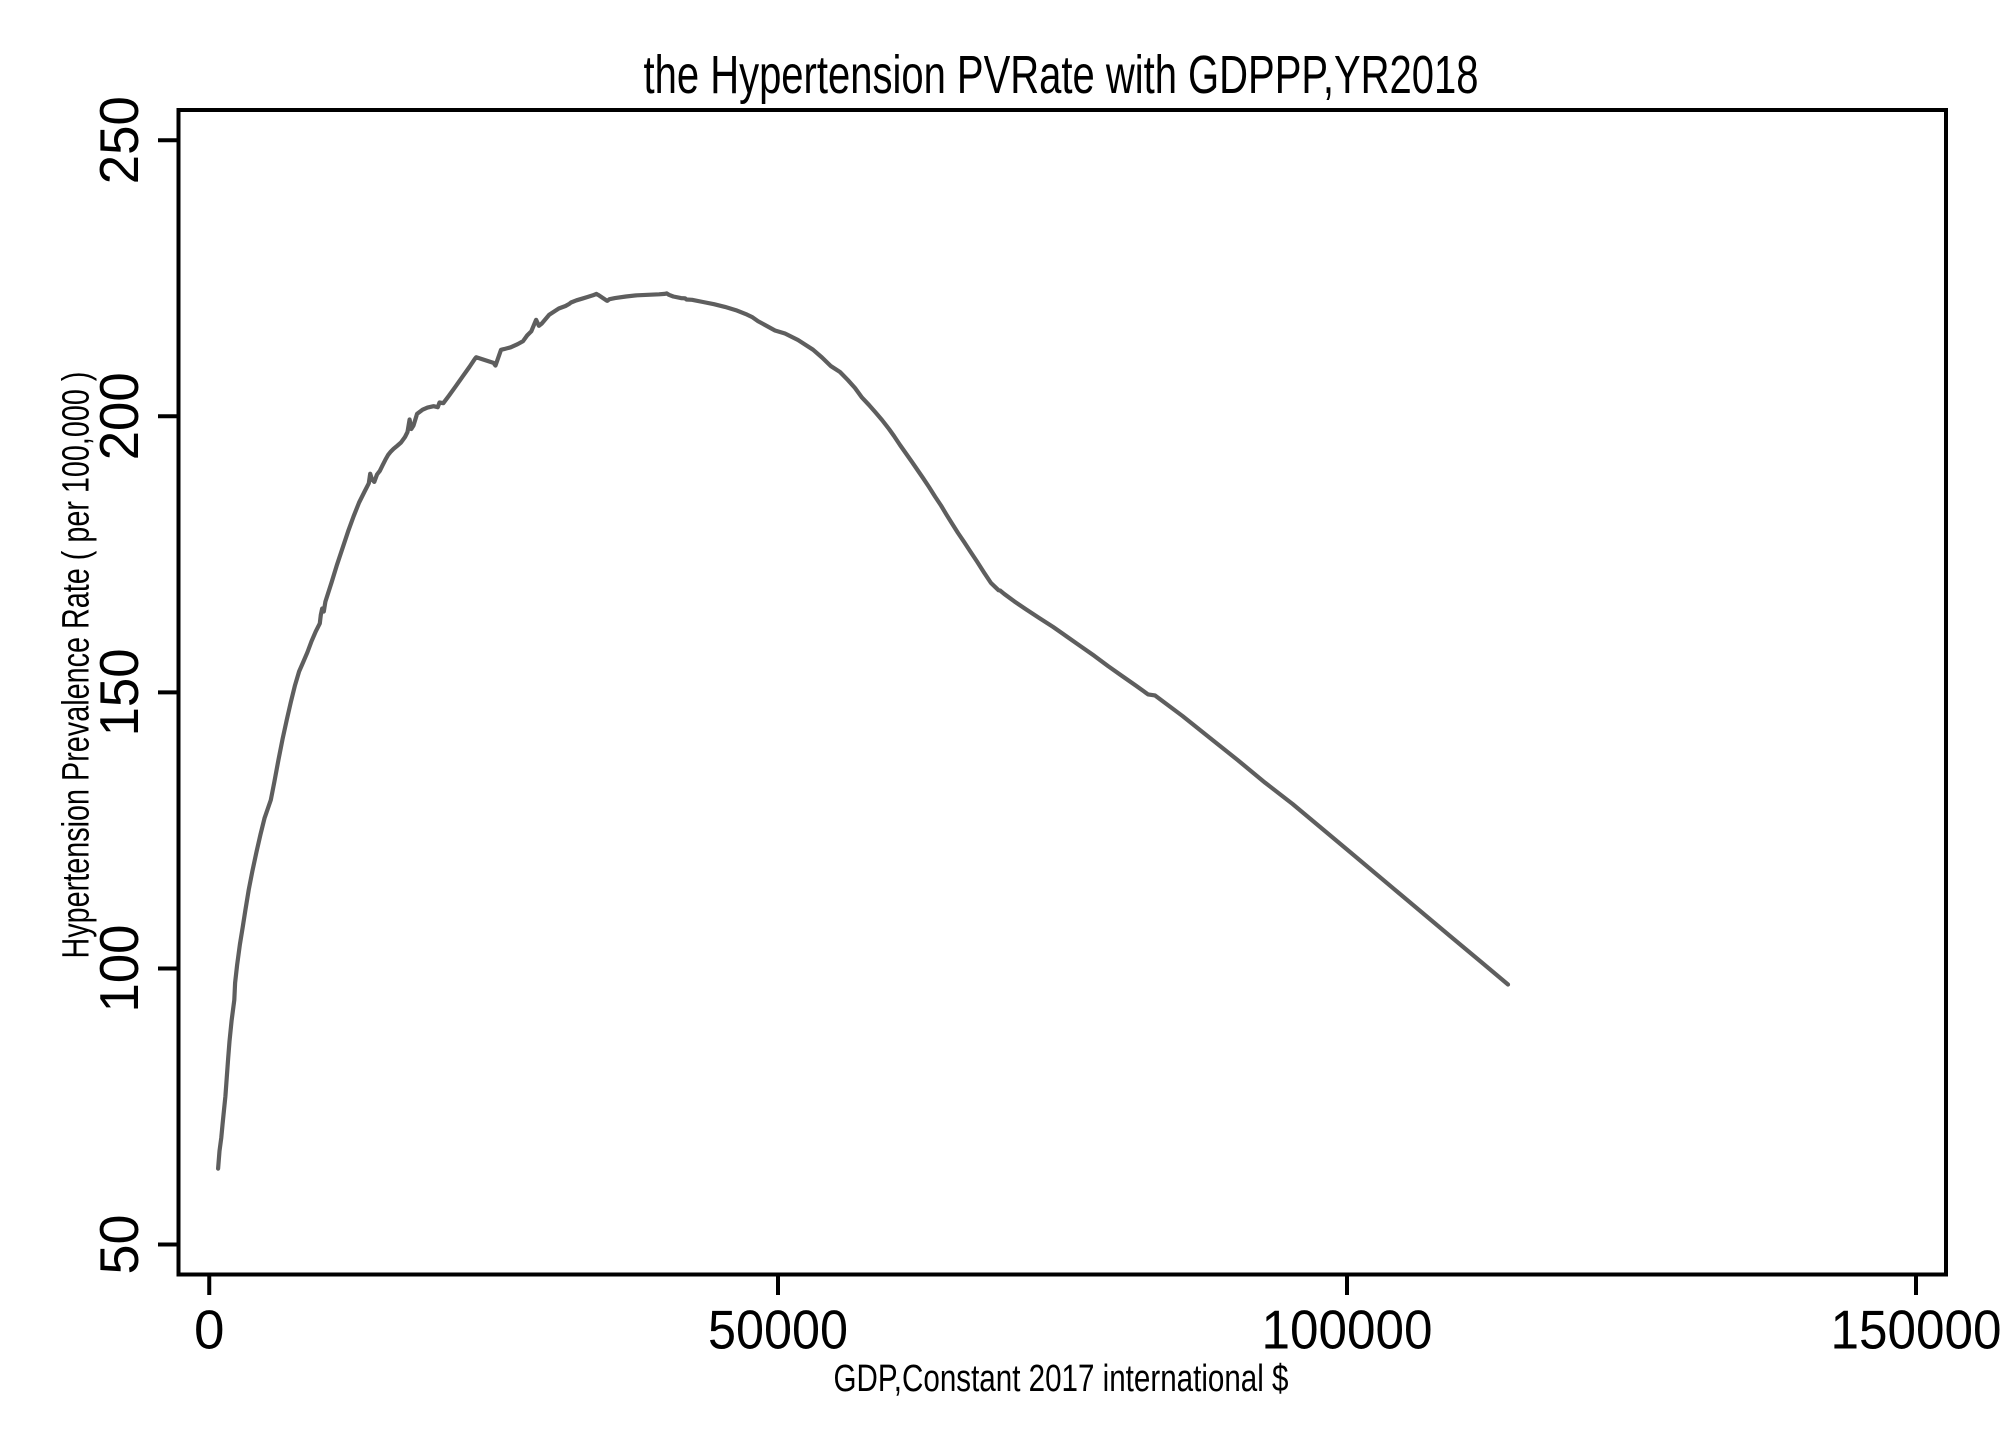  I want to click on svg-text: 150000, so click(1915, 1330).